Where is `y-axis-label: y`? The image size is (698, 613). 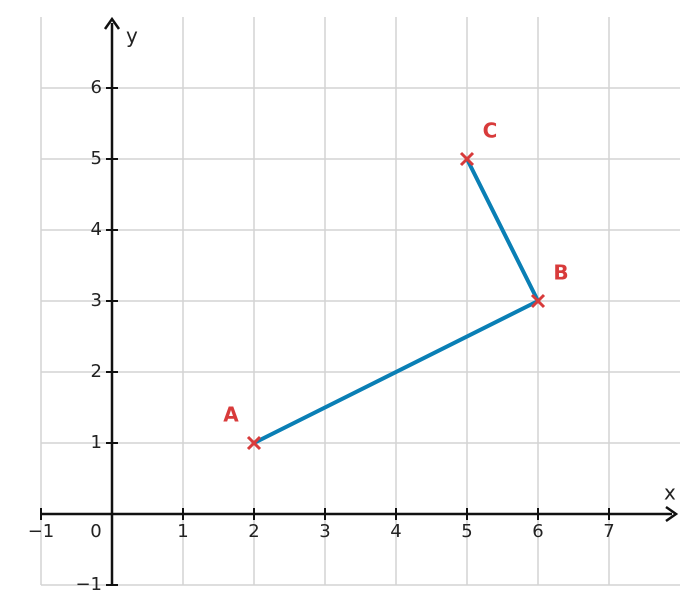
y-axis-label: y is located at coordinates (132, 36).